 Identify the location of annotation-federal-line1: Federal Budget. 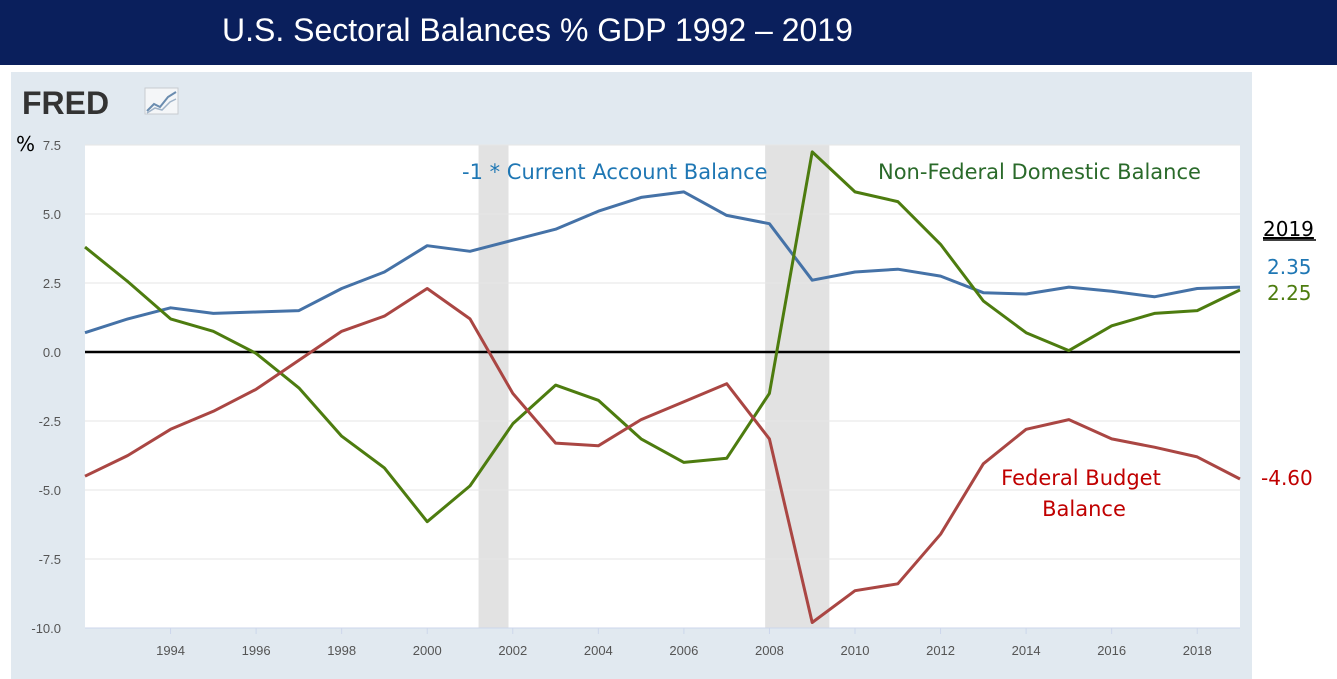
(1081, 478).